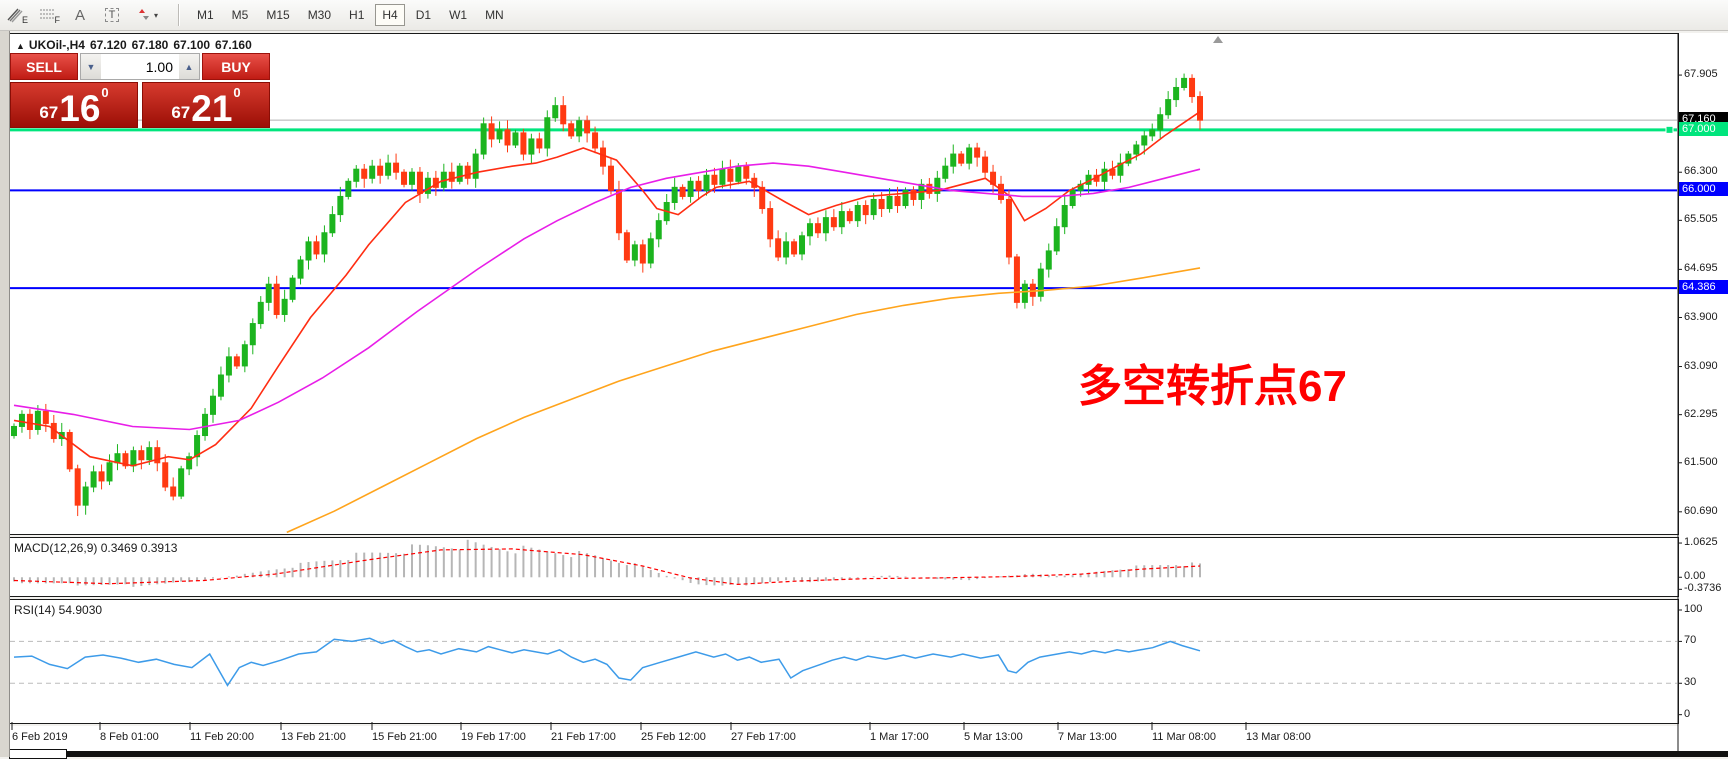 This screenshot has height=759, width=1728. What do you see at coordinates (236, 66) in the screenshot?
I see `buy-button: BUY` at bounding box center [236, 66].